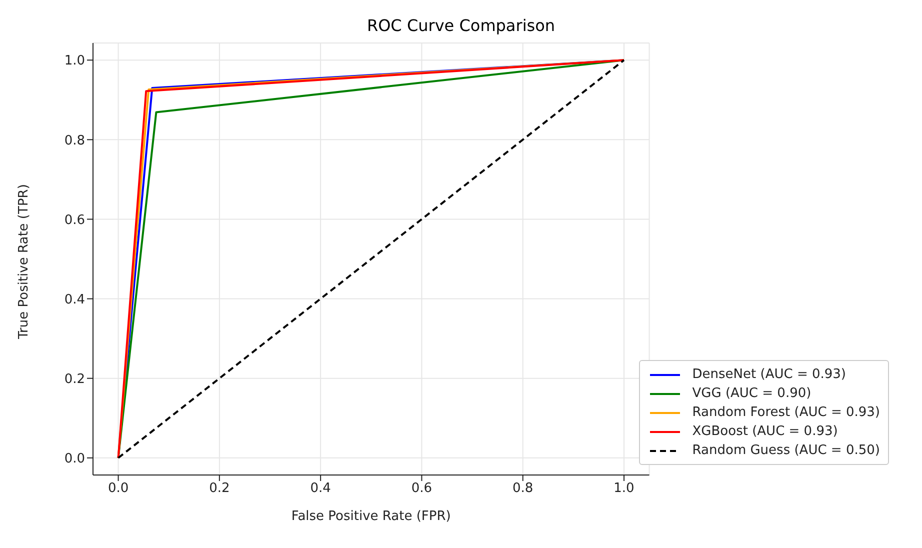  I want to click on y-tick-label: 1.0, so click(74, 61).